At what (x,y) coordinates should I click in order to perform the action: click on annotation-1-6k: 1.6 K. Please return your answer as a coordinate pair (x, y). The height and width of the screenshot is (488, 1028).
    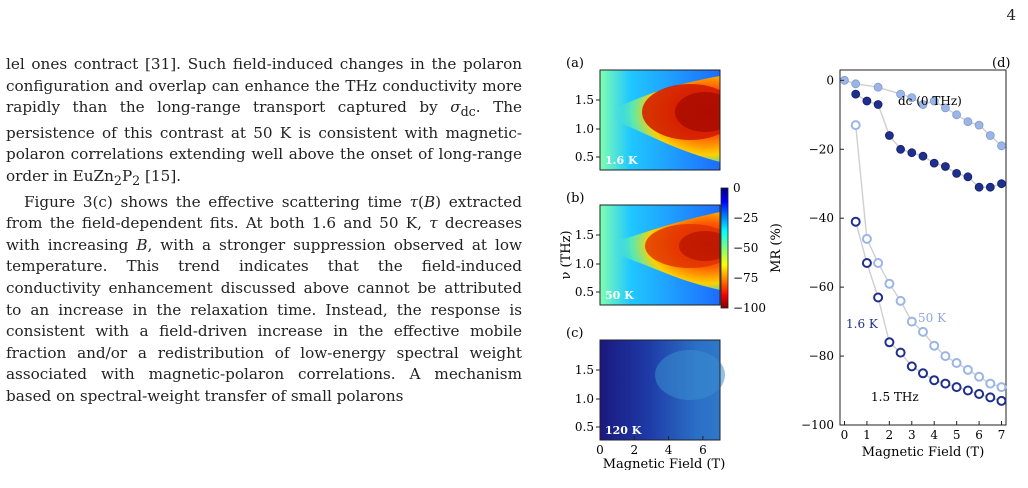
    Looking at the image, I should click on (862, 324).